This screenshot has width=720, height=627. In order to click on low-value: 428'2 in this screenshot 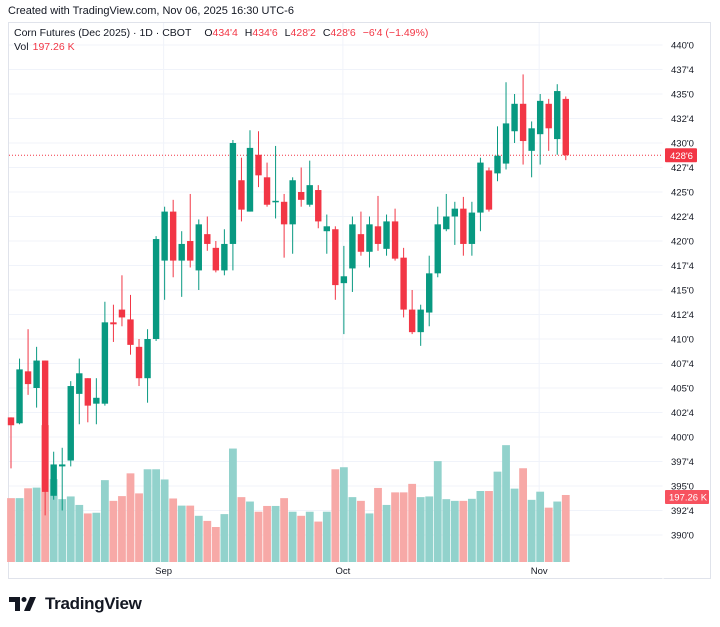, I will do `click(303, 33)`.